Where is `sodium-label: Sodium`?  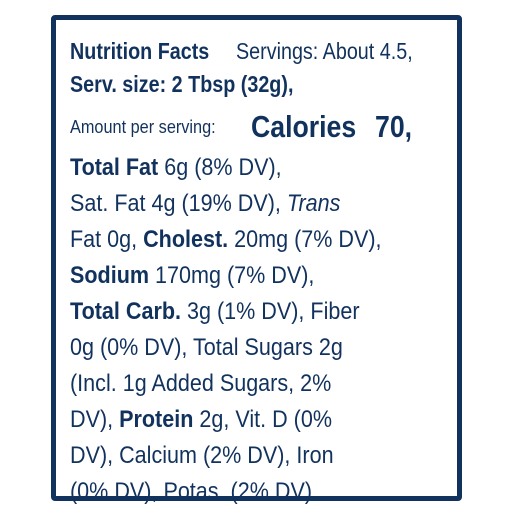 sodium-label: Sodium is located at coordinates (110, 275).